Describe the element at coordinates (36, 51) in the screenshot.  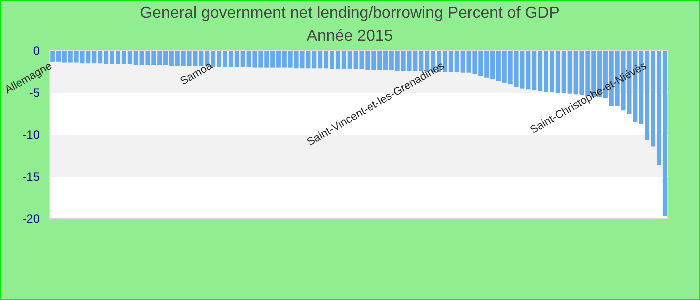
I see `y-tick-label: 0` at that location.